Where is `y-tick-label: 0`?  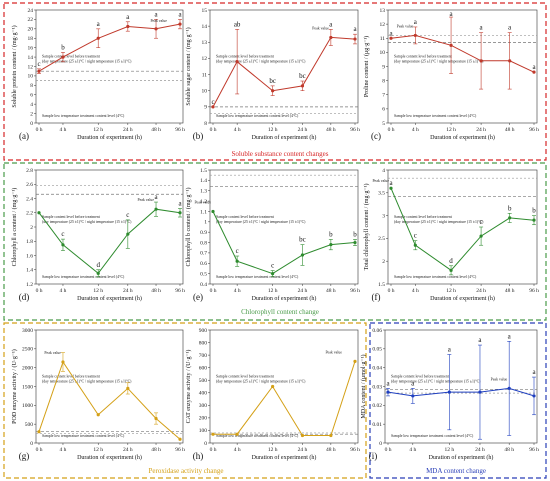
y-tick-label: 0 is located at coordinates (380, 444).